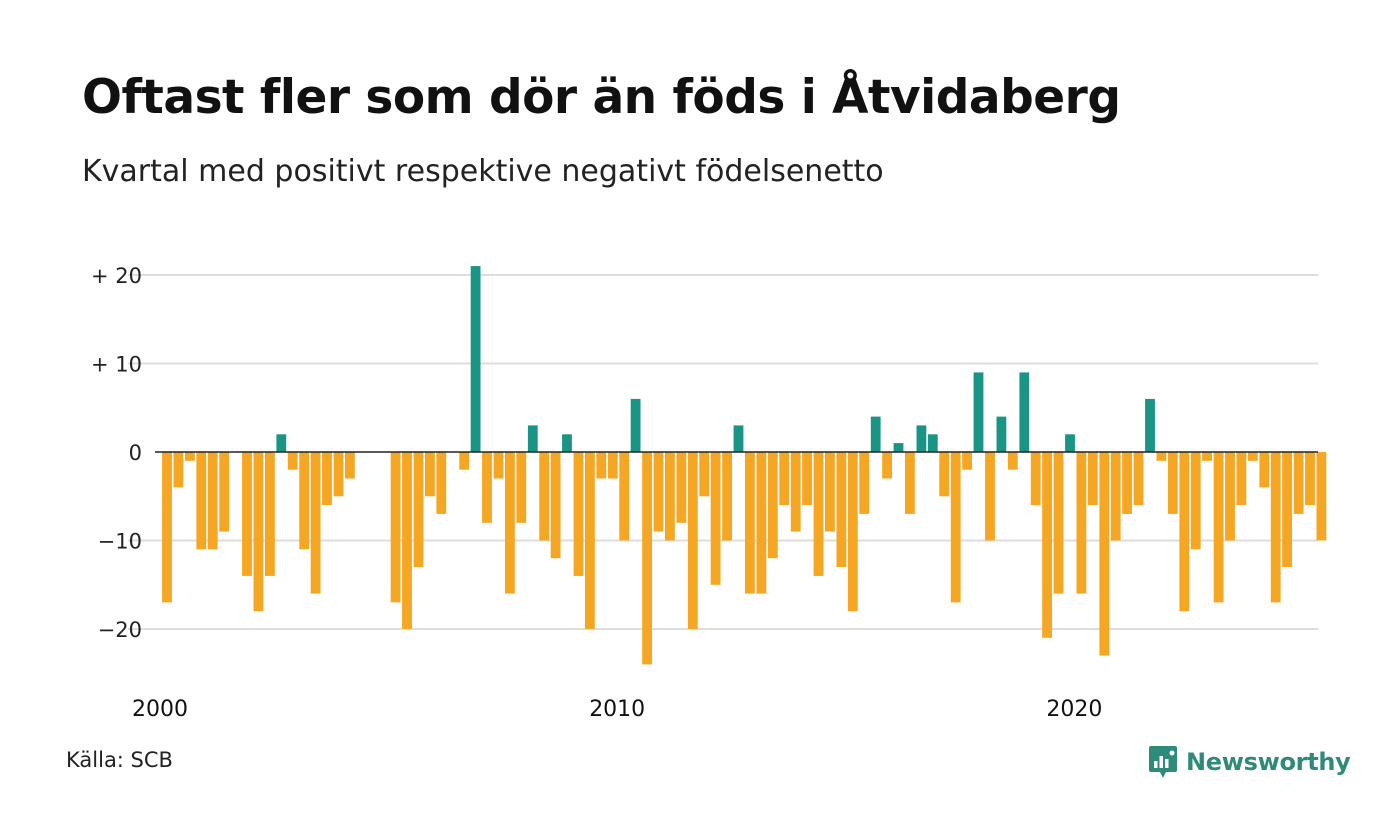 Image resolution: width=1400 pixels, height=840 pixels. I want to click on newsworthy-logo-icon, so click(1163, 762).